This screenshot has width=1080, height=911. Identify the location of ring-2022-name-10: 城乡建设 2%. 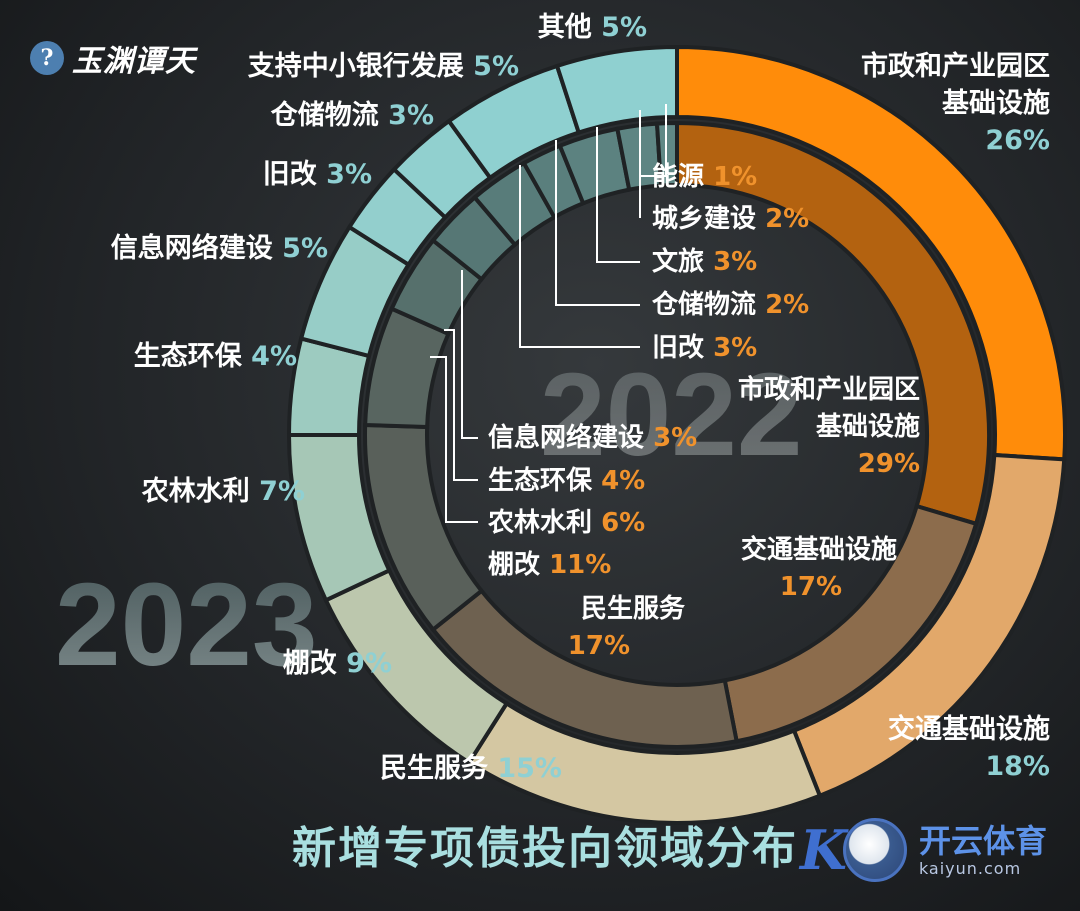
(730, 219).